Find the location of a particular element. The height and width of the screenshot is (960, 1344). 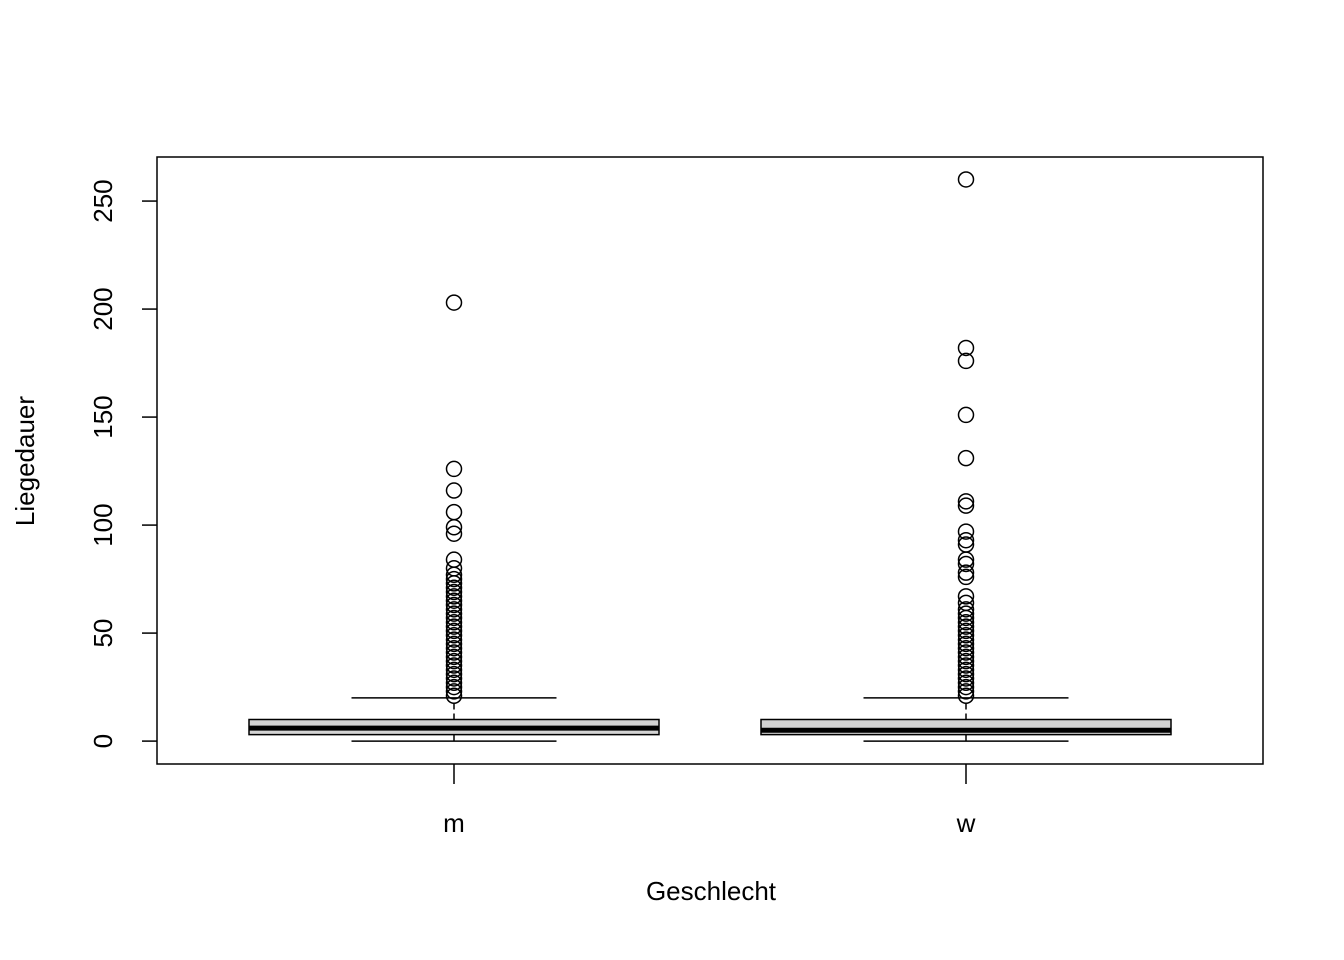

x-tick-label: w is located at coordinates (966, 823).